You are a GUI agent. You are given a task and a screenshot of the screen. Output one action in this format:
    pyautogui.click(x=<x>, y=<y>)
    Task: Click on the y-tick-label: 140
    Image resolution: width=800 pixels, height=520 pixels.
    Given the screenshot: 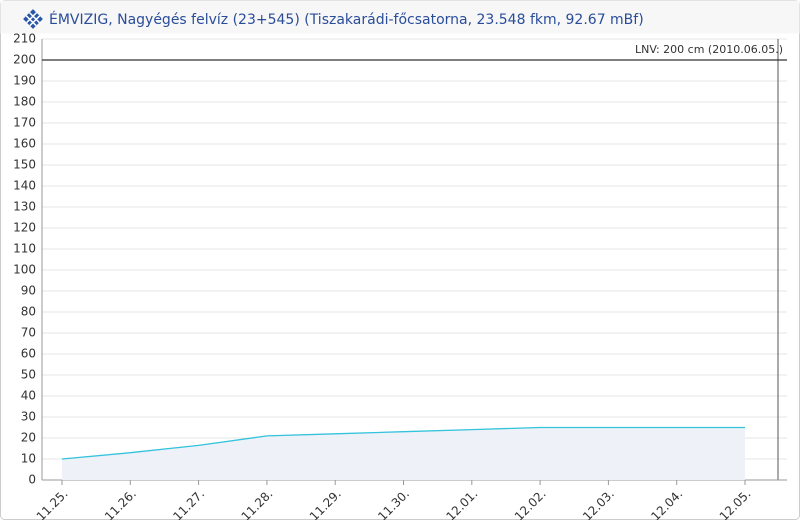 What is the action you would take?
    pyautogui.click(x=24, y=186)
    